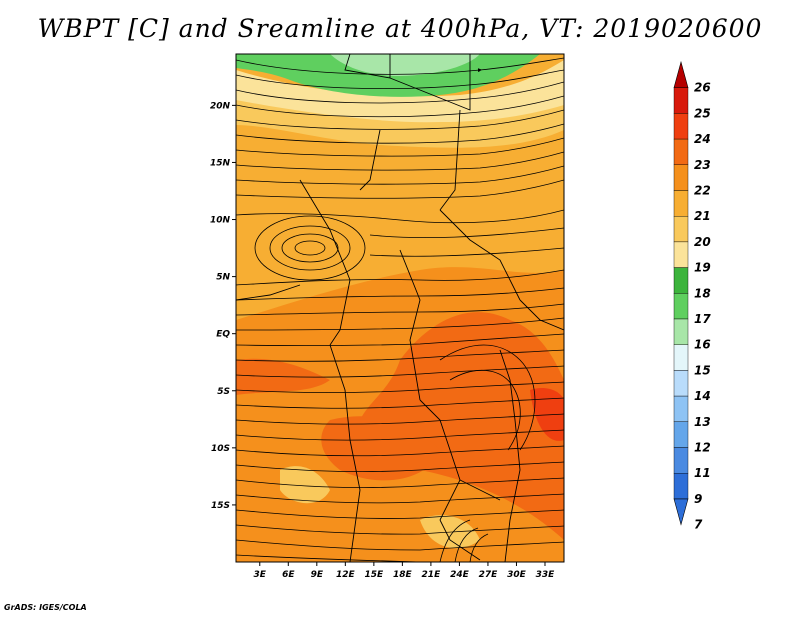 This screenshot has height=618, width=800. I want to click on colorbar-label: 23, so click(702, 165).